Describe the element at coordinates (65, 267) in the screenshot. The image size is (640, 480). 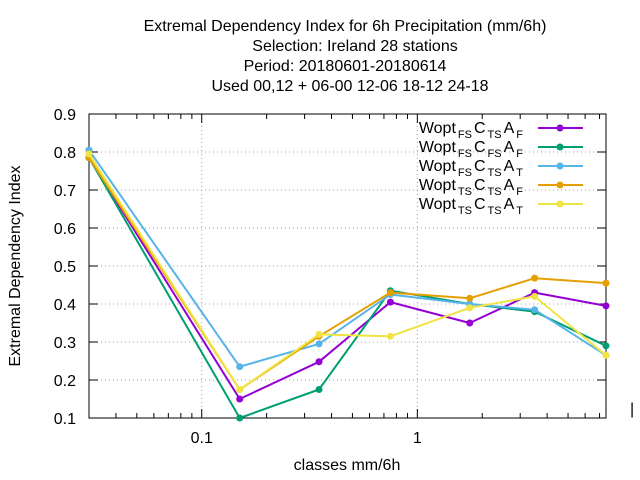
I see `y-tick-label: 0.5` at that location.